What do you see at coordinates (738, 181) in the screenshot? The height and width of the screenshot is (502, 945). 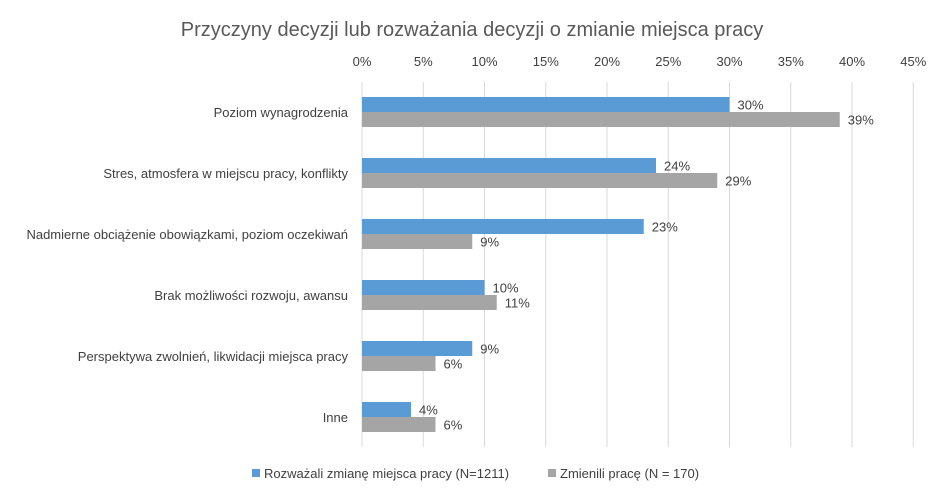 I see `data-label: 29%` at bounding box center [738, 181].